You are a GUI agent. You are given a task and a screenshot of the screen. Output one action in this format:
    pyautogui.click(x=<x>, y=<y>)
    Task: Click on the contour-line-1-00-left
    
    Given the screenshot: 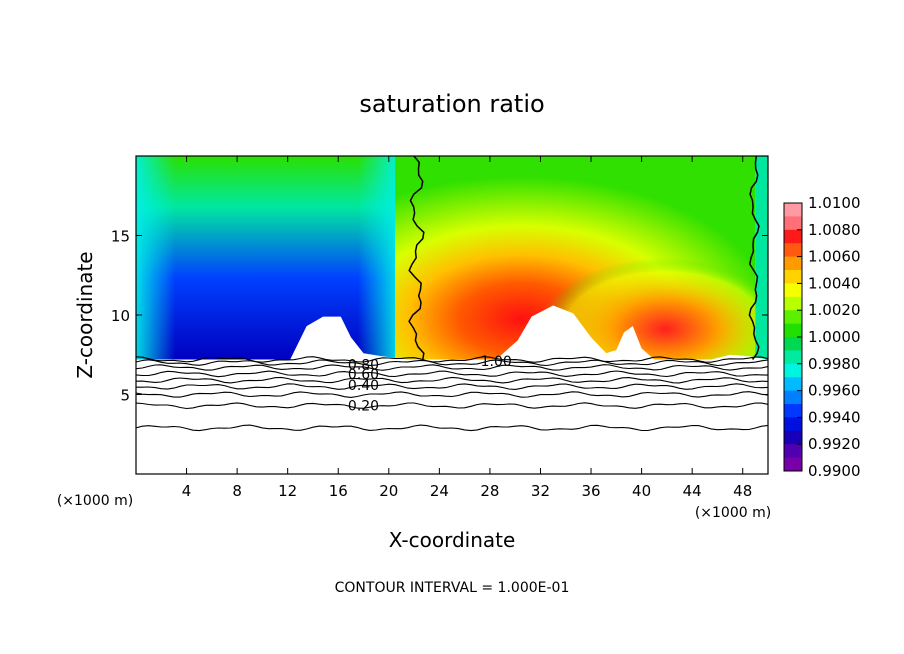 What is the action you would take?
    pyautogui.click(x=416, y=258)
    